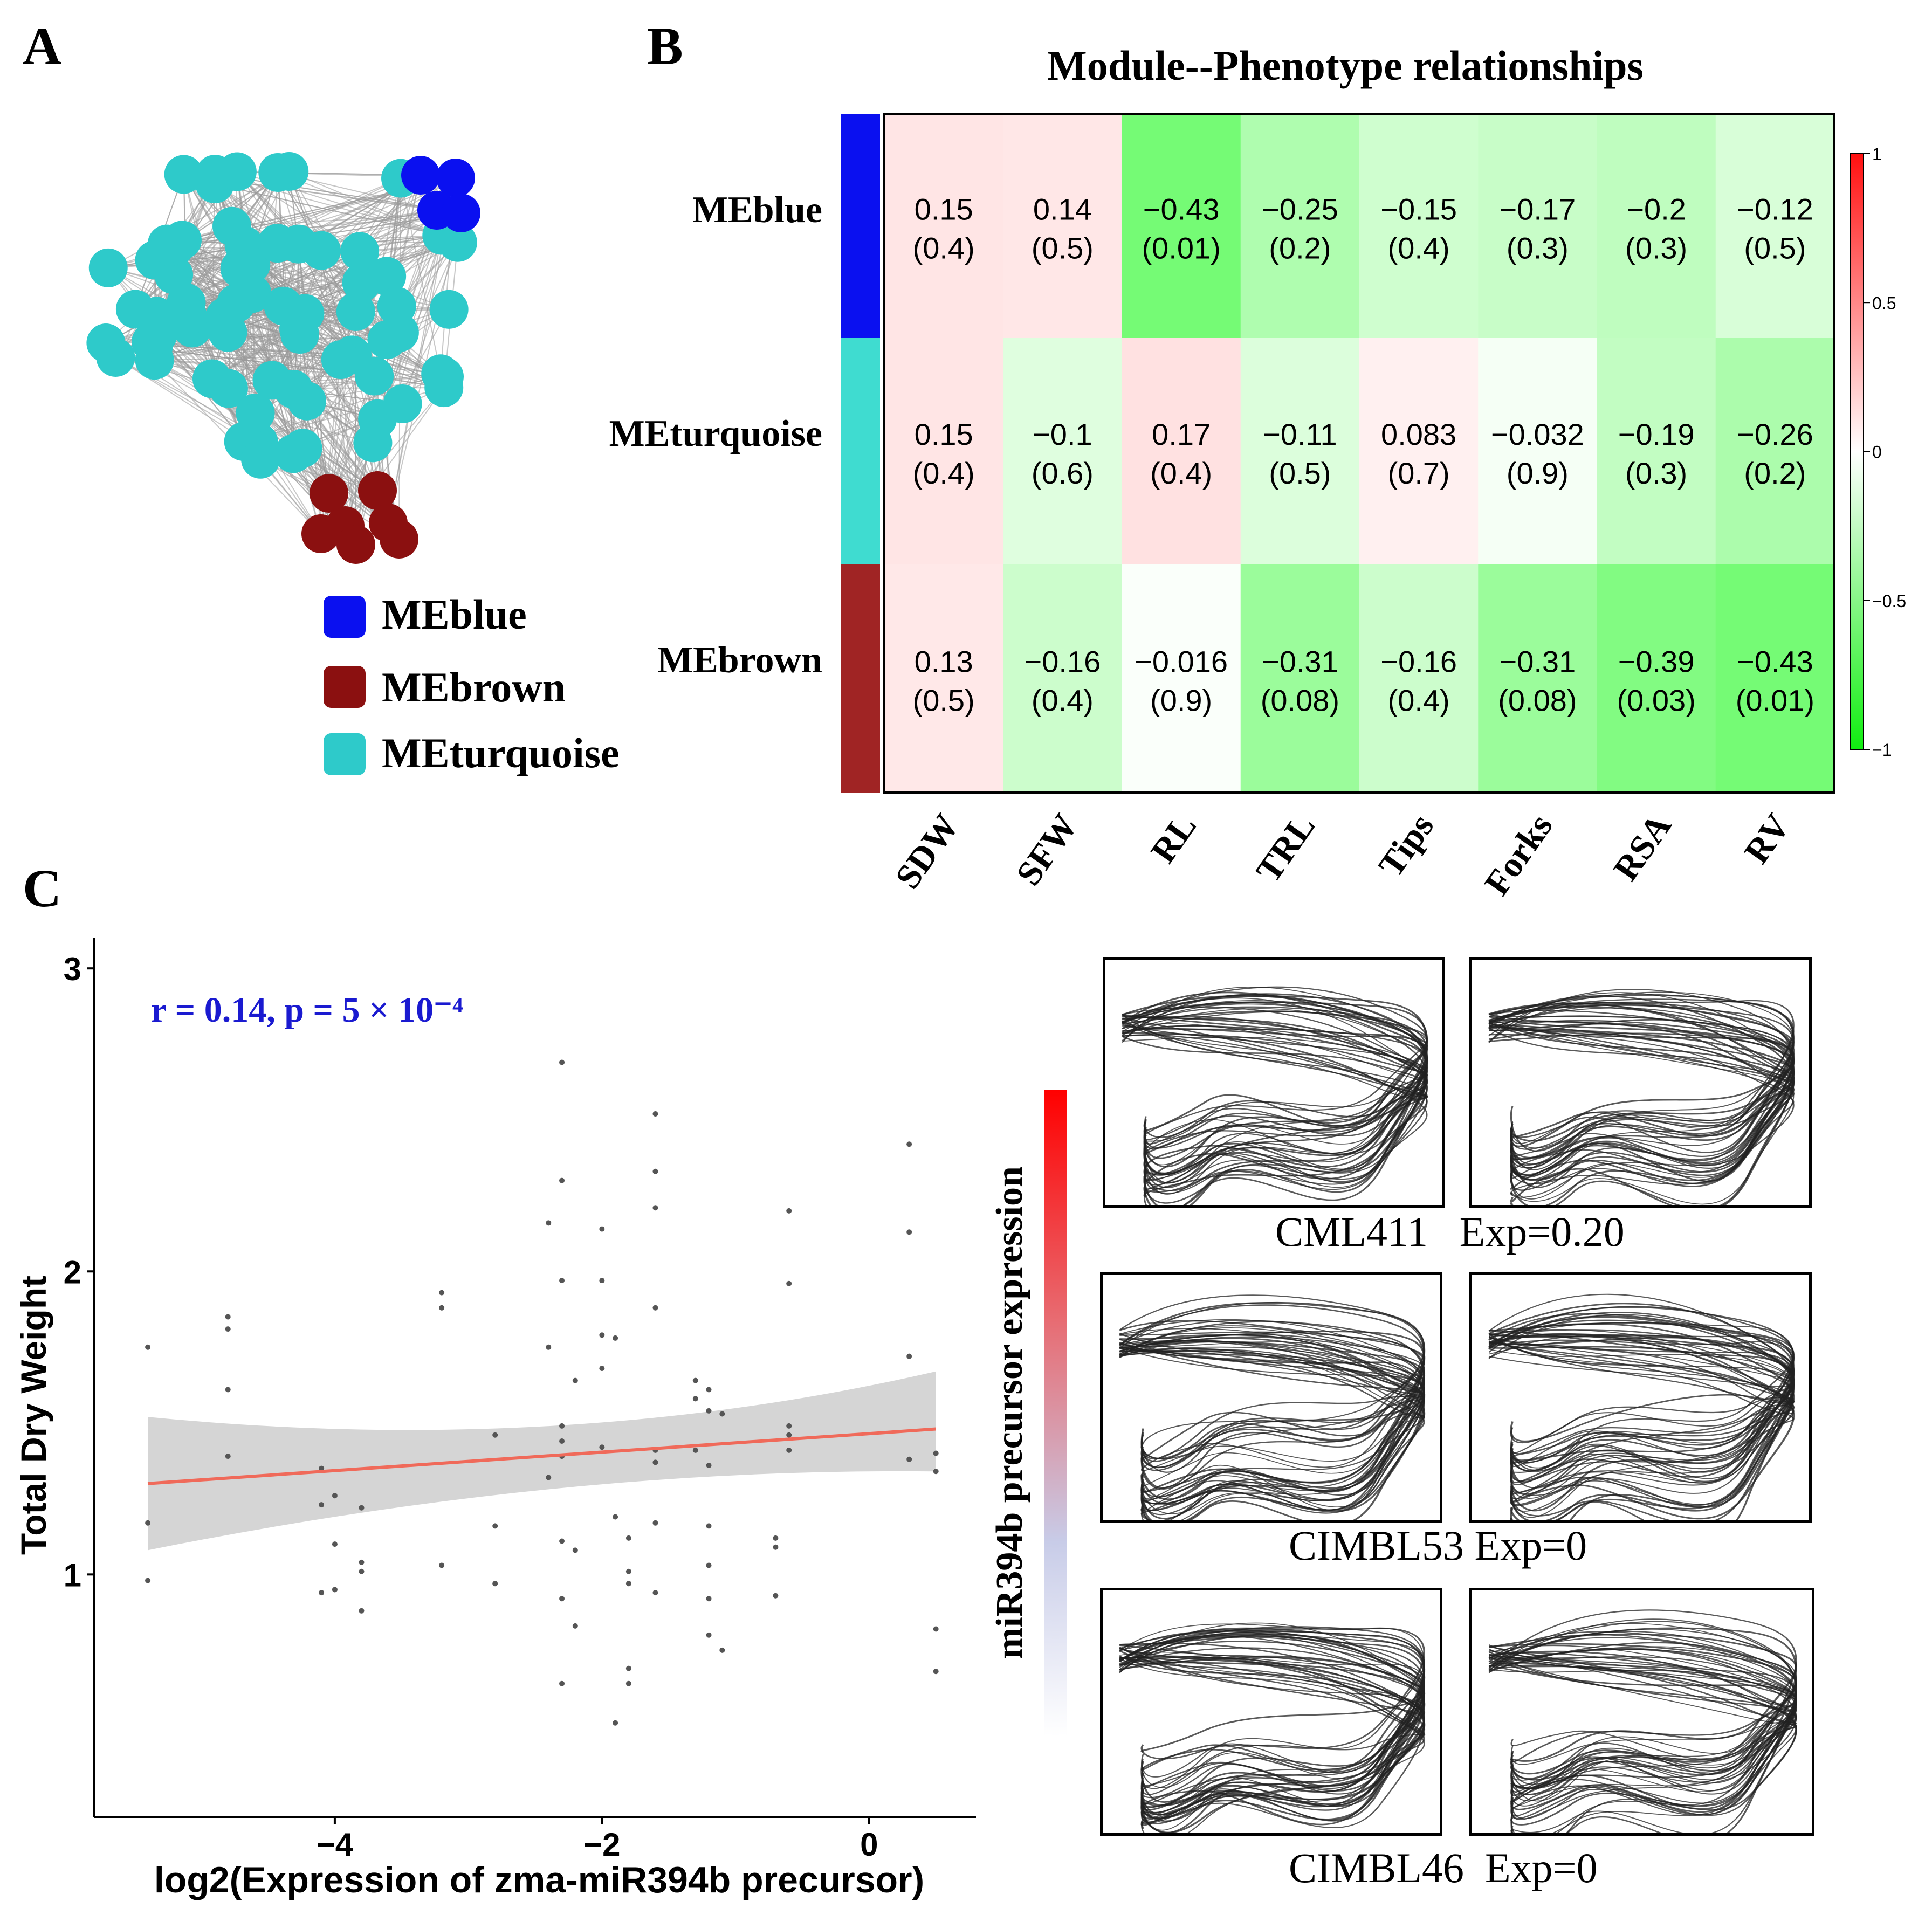 The width and height of the screenshot is (1932, 1908). Describe the element at coordinates (1537, 434) in the screenshot. I see `cell-value-label: −0.032` at that location.